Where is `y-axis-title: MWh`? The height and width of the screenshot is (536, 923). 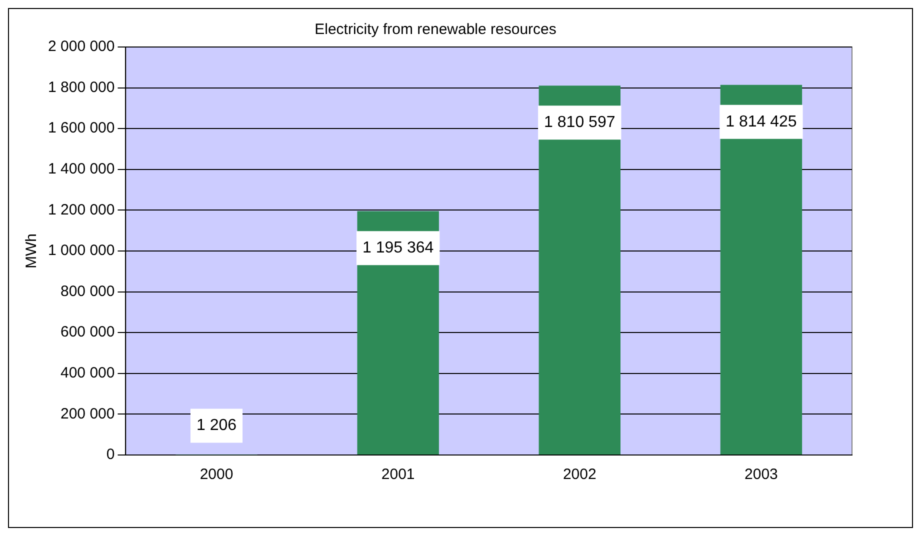
y-axis-title: MWh is located at coordinates (31, 251).